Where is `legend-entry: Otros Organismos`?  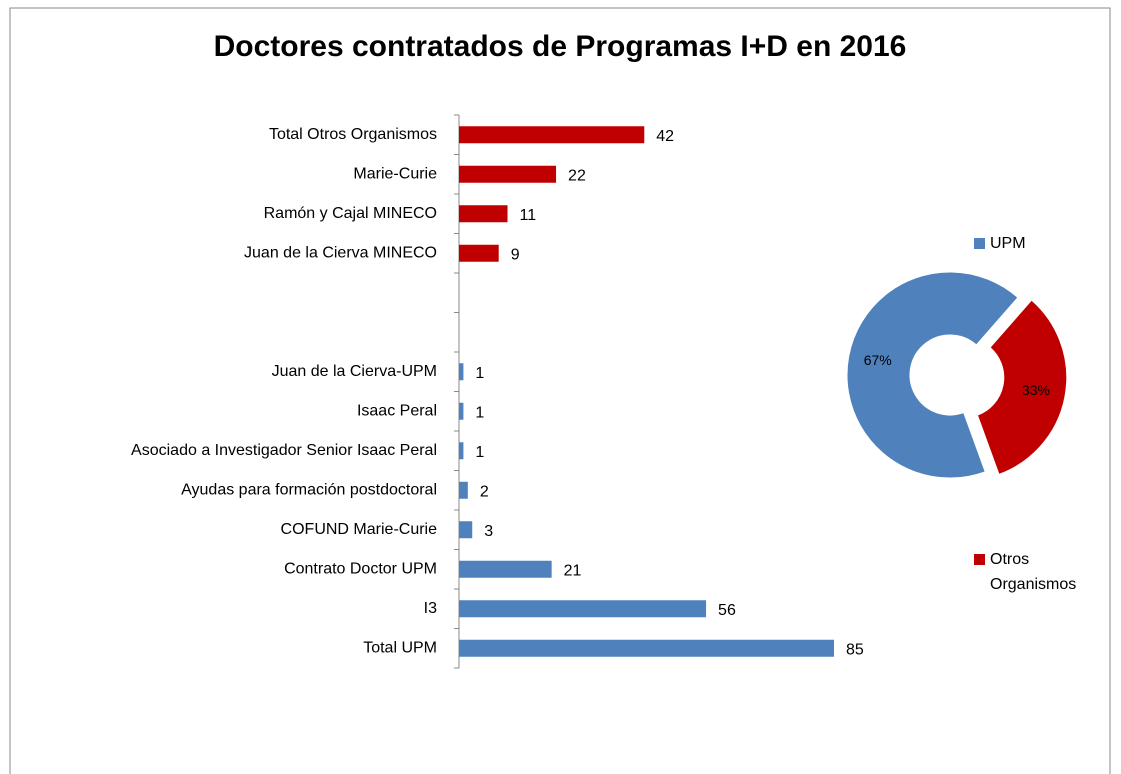 legend-entry: Otros Organismos is located at coordinates (1042, 572).